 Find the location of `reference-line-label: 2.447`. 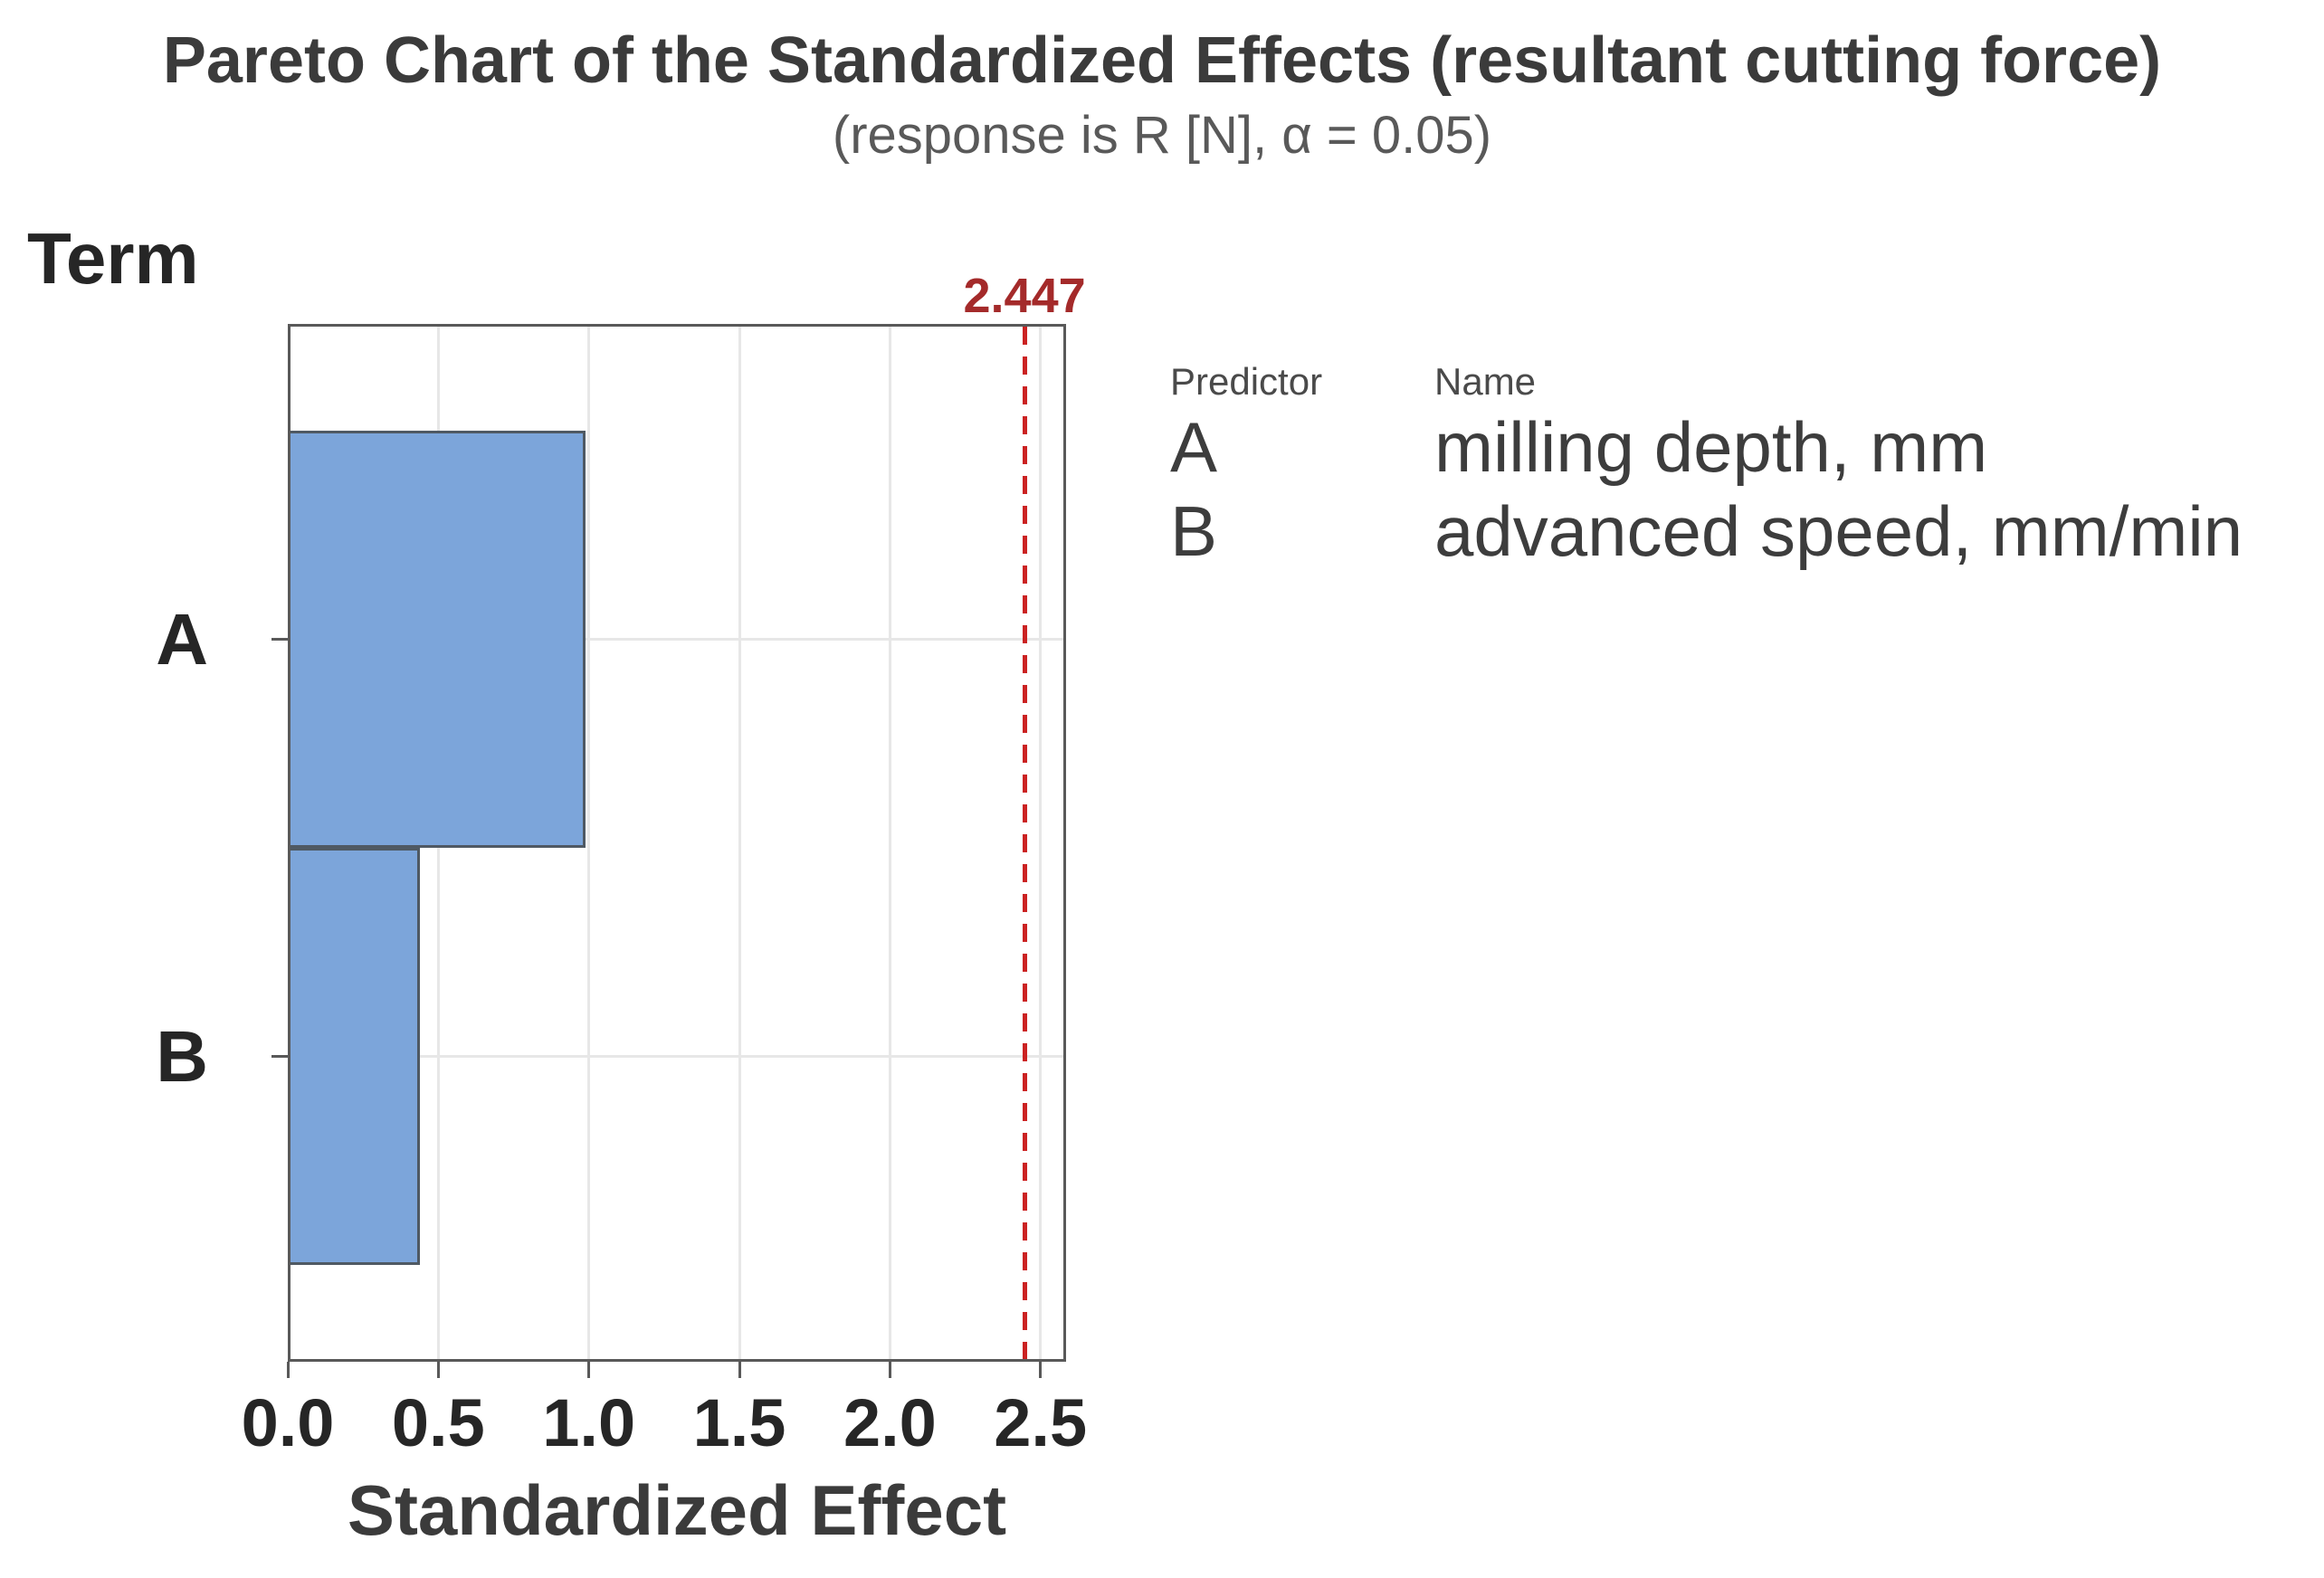

reference-line-label: 2.447 is located at coordinates (1024, 296).